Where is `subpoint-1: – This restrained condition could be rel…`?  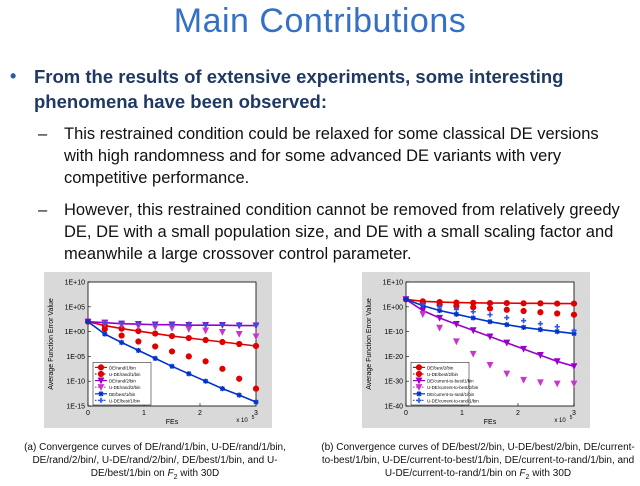
subpoint-1: – This restrained condition could be rel… is located at coordinates (334, 156).